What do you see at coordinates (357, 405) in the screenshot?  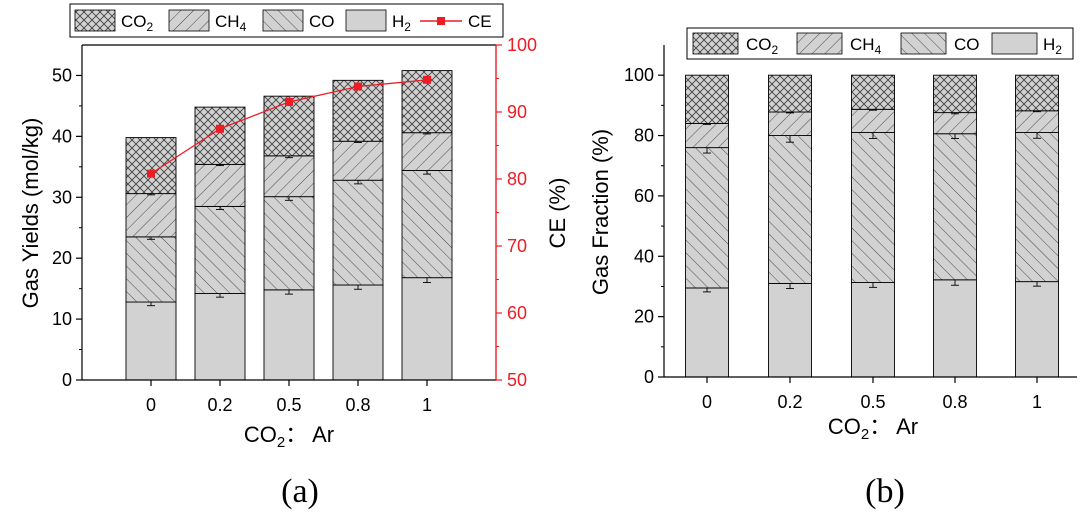 I see `x-tick-label: 0.8` at bounding box center [357, 405].